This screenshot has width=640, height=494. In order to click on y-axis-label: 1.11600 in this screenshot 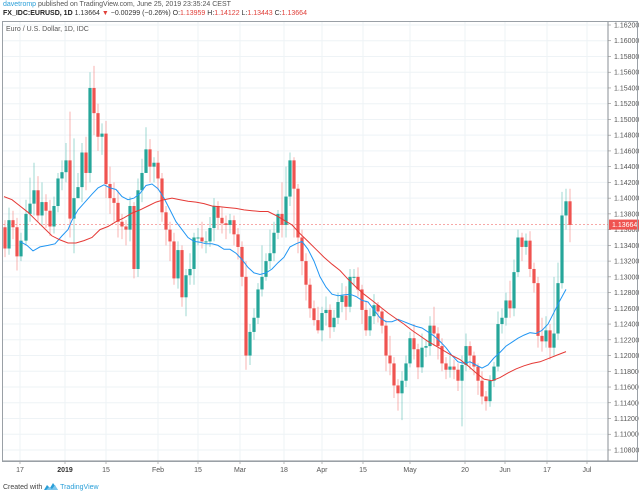, I will do `click(626, 388)`.